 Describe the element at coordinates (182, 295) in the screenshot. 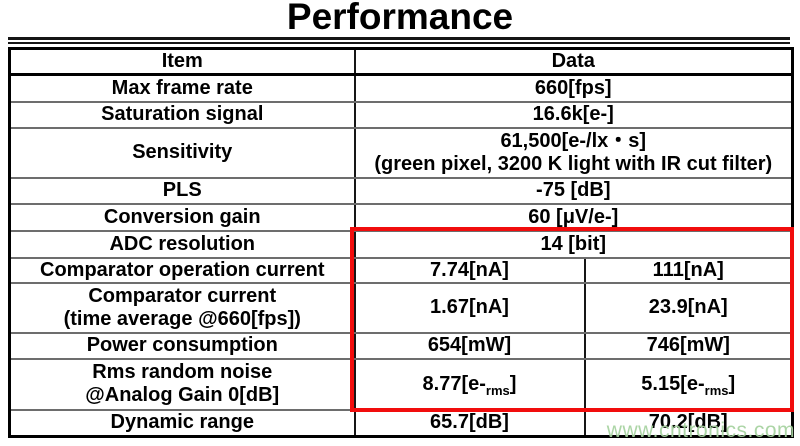

I see `item-line-1: Comparator current` at that location.